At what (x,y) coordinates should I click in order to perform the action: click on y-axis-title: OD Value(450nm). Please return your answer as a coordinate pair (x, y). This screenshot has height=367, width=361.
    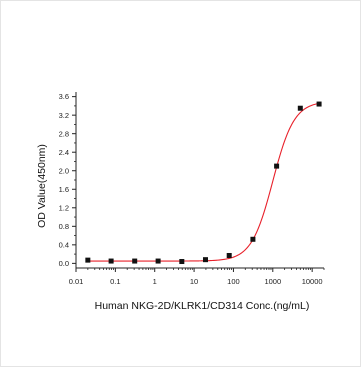
    Looking at the image, I should click on (42, 186).